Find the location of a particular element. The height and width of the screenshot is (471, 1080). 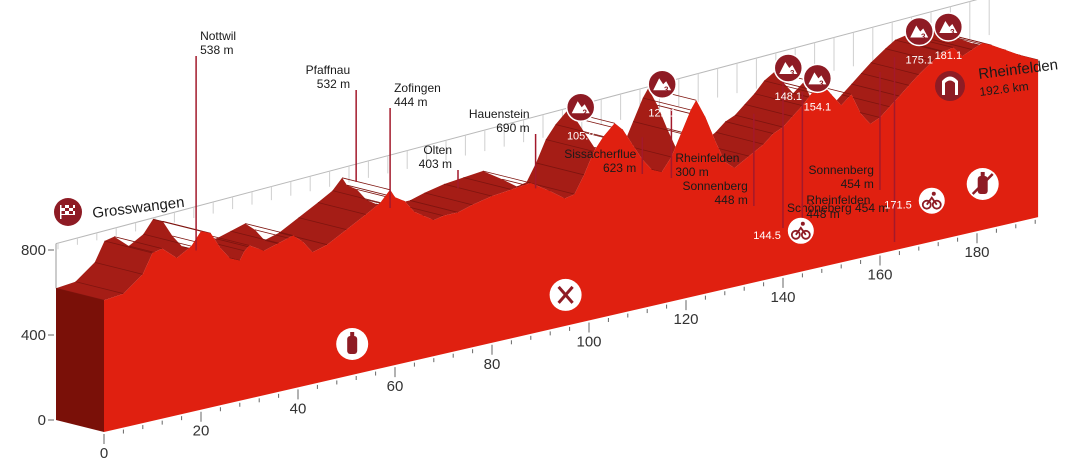

flag-pole is located at coordinates (61, 212).